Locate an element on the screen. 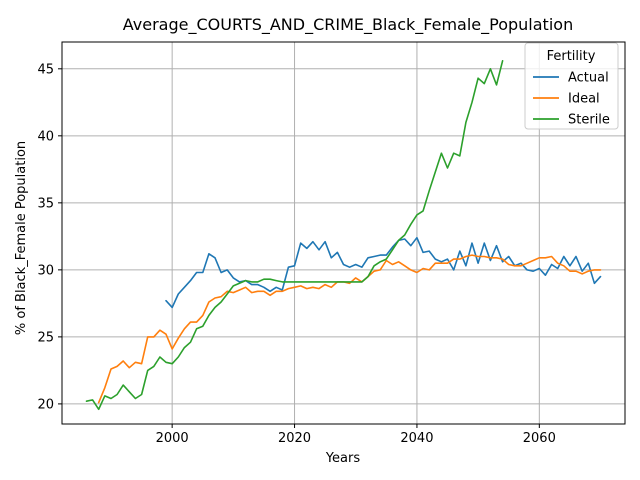  x-tick-label: 2040 is located at coordinates (416, 438).